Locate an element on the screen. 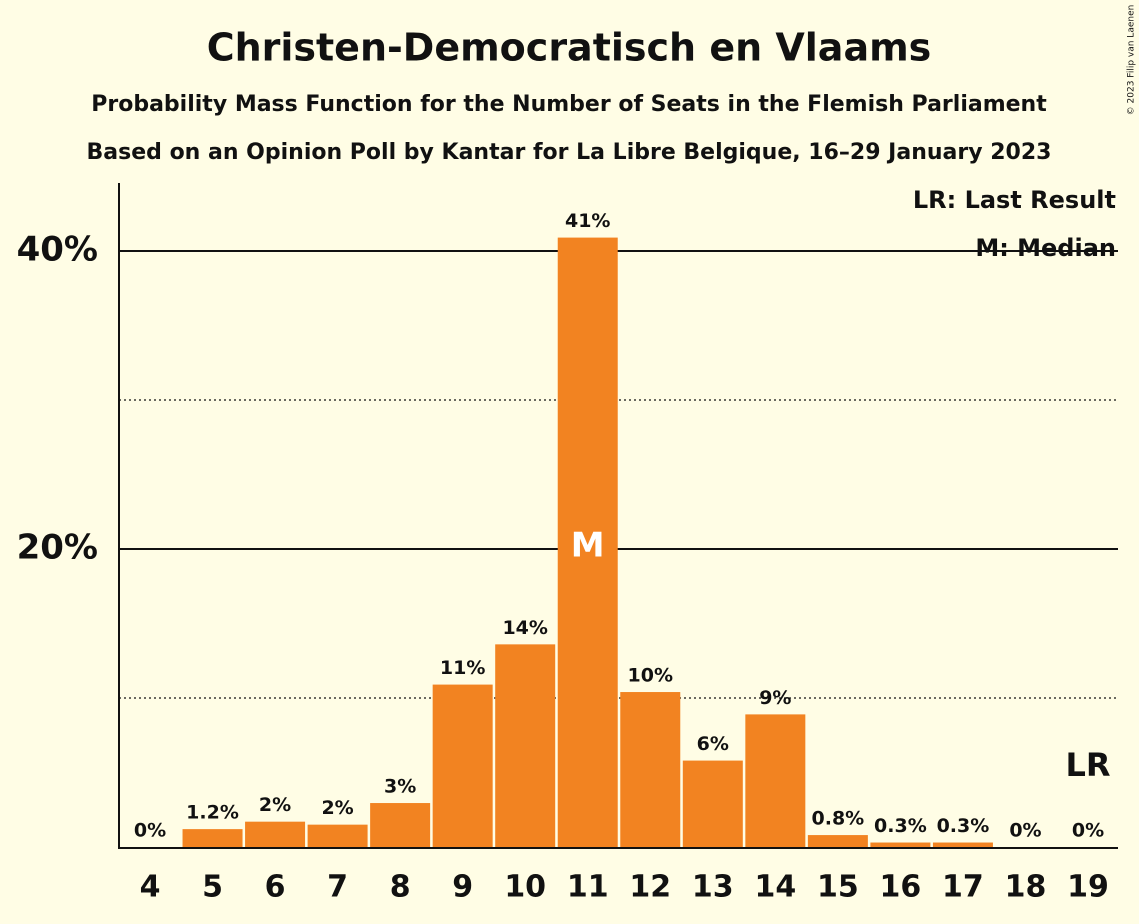 The width and height of the screenshot is (1139, 924). x-tick-label: 17 is located at coordinates (963, 887).